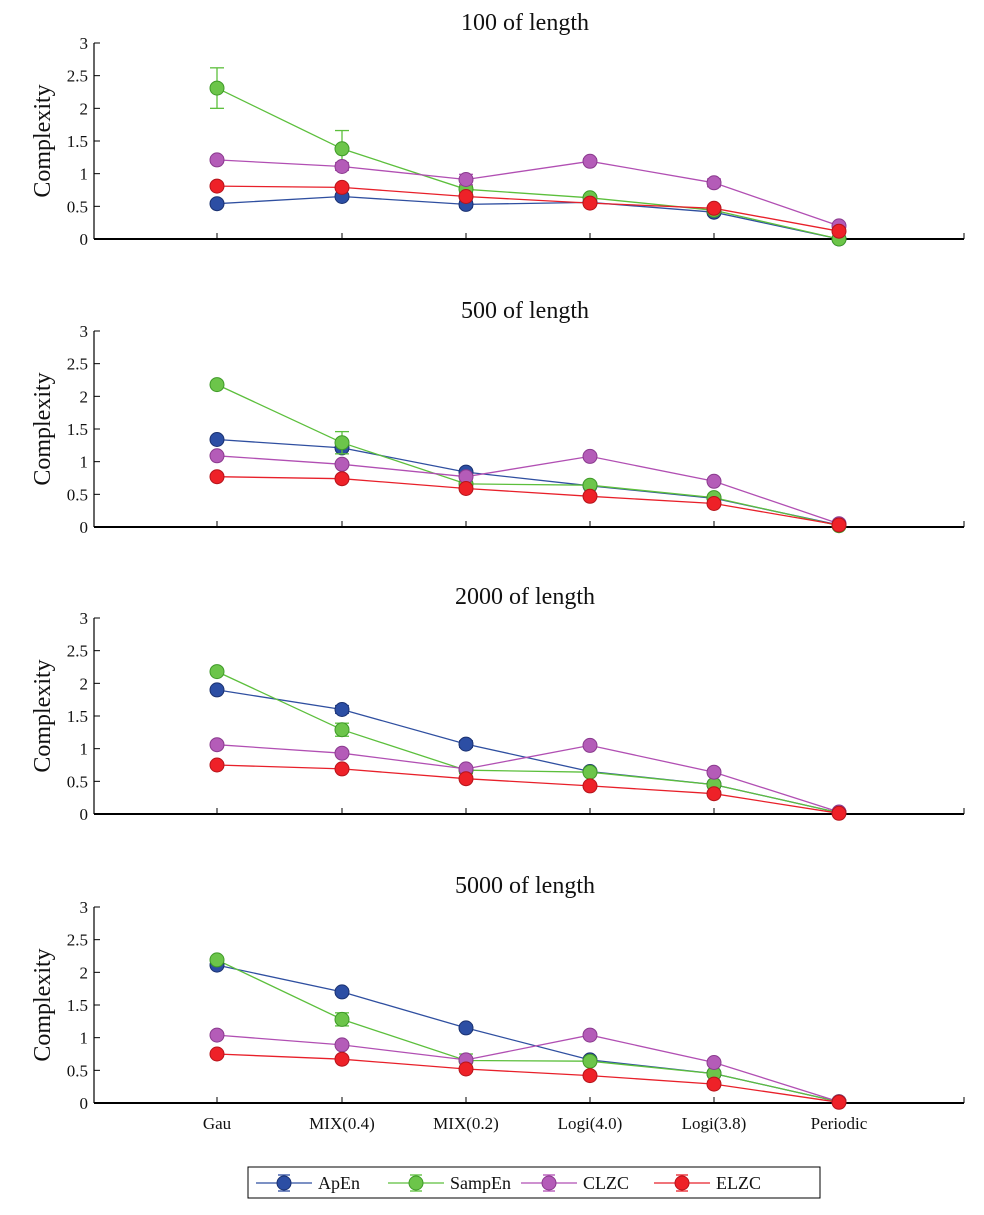  Describe the element at coordinates (480, 1183) in the screenshot. I see `legend-label-sampen: SampEn` at that location.